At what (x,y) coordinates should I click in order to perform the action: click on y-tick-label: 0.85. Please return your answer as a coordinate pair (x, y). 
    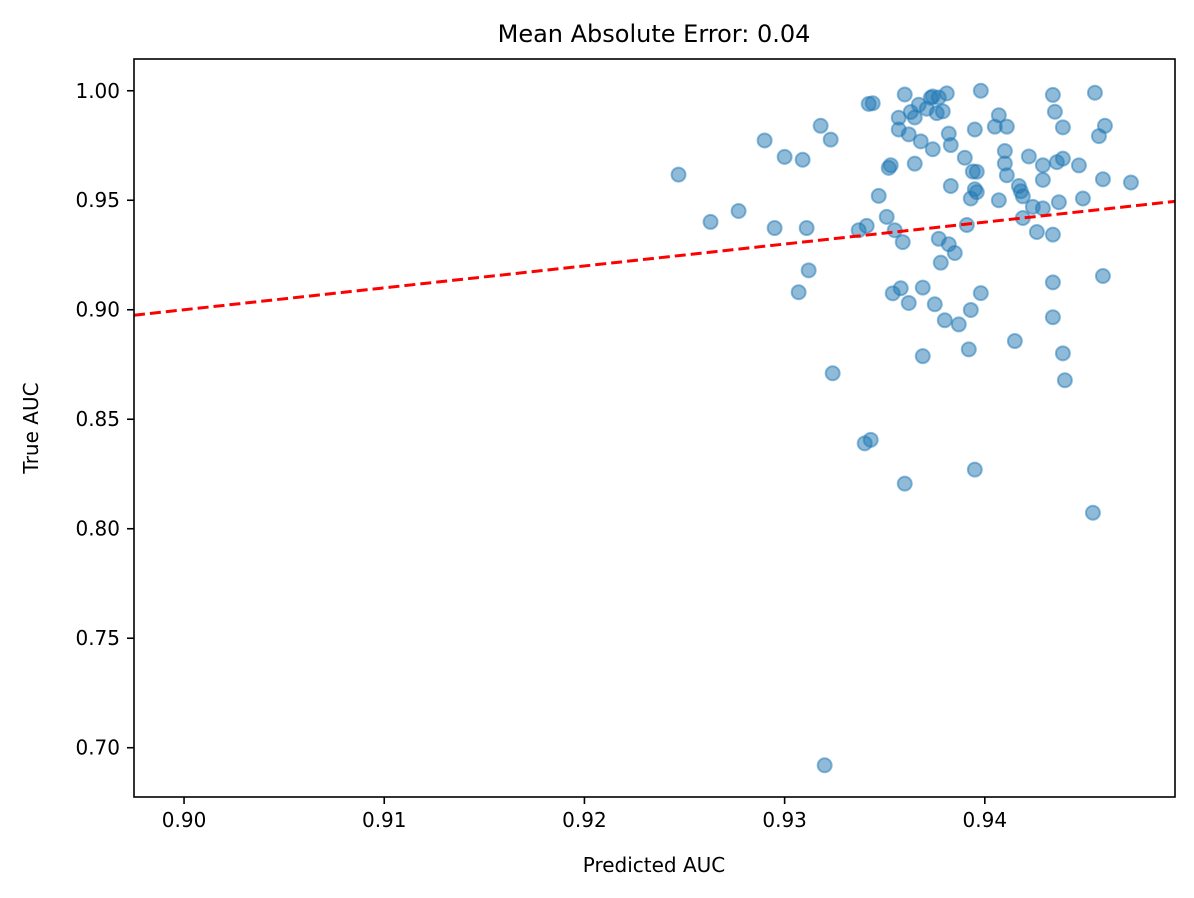
    Looking at the image, I should click on (97, 419).